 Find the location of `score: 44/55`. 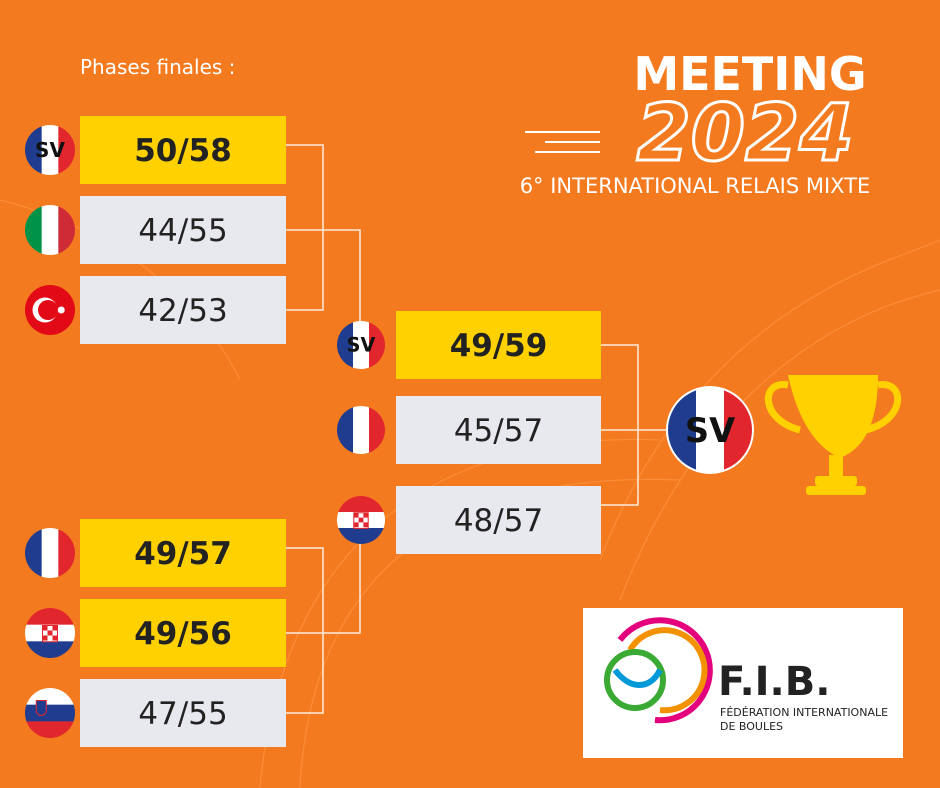

score: 44/55 is located at coordinates (182, 231).